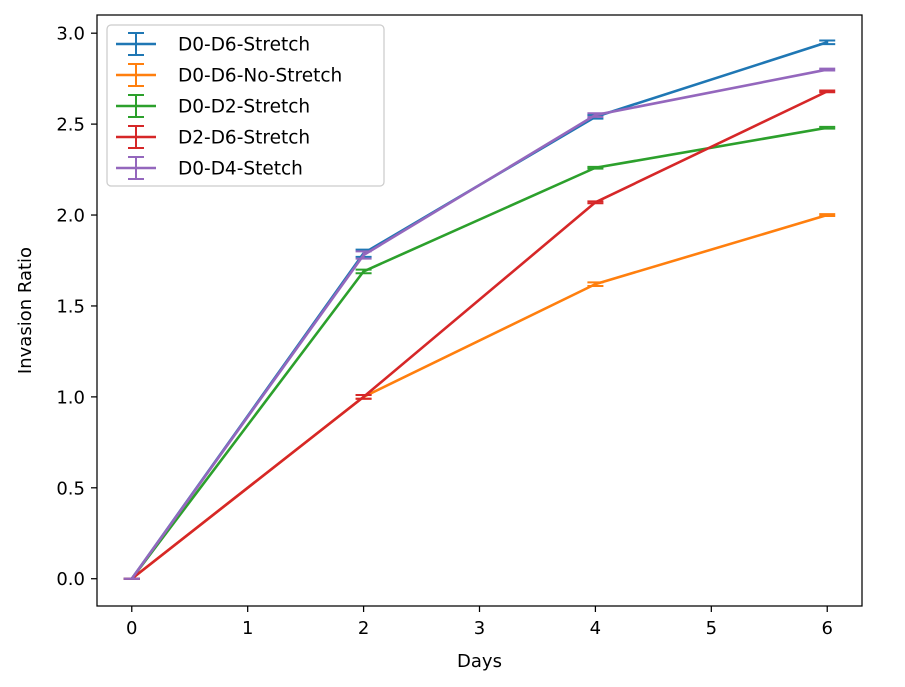 This screenshot has height=687, width=905. I want to click on x-tick-label: 1, so click(247, 628).